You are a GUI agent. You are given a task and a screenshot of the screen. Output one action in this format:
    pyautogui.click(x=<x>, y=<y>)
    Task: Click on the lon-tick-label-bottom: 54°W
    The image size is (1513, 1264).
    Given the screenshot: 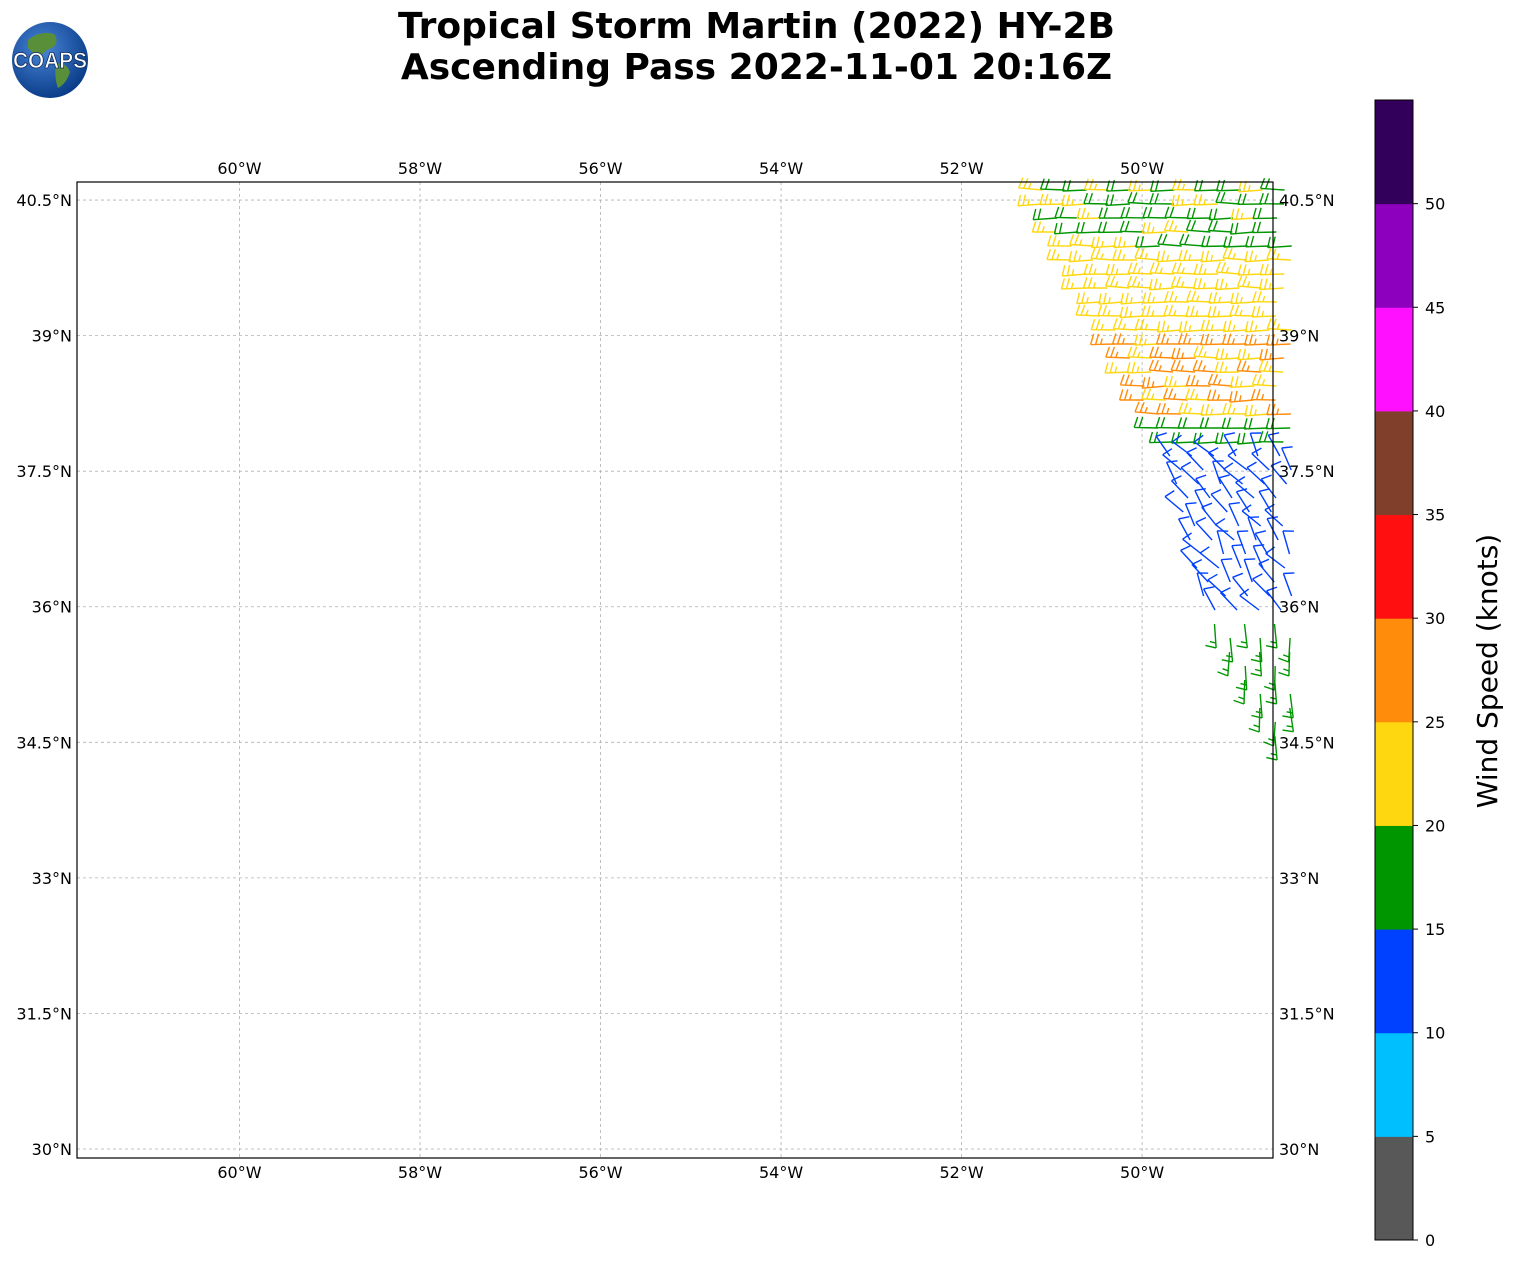 What is the action you would take?
    pyautogui.click(x=781, y=1172)
    